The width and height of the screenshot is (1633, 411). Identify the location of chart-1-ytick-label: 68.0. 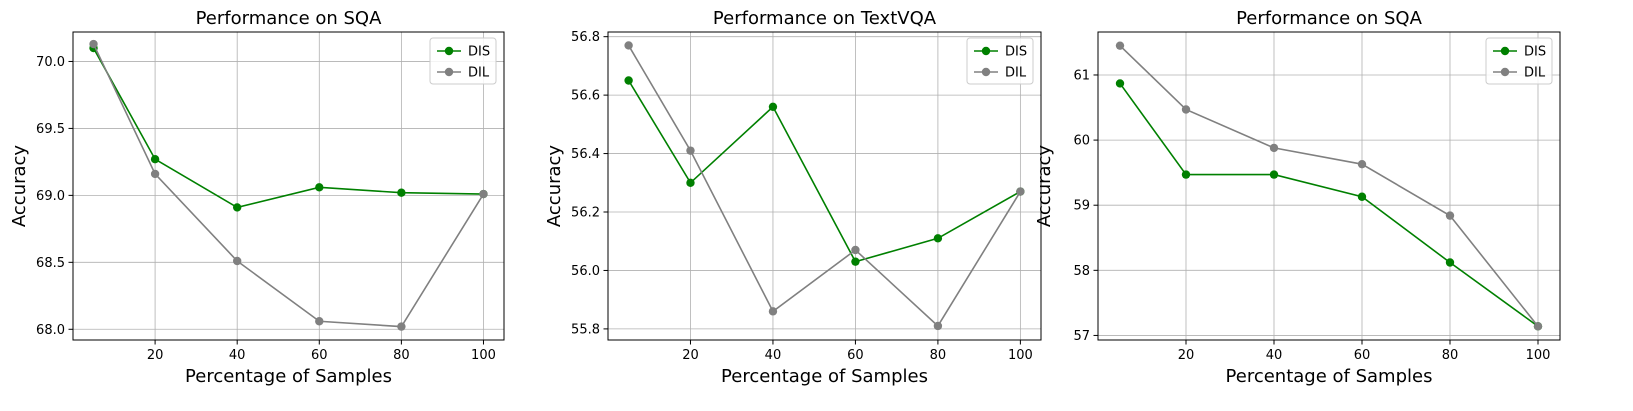
(50, 330).